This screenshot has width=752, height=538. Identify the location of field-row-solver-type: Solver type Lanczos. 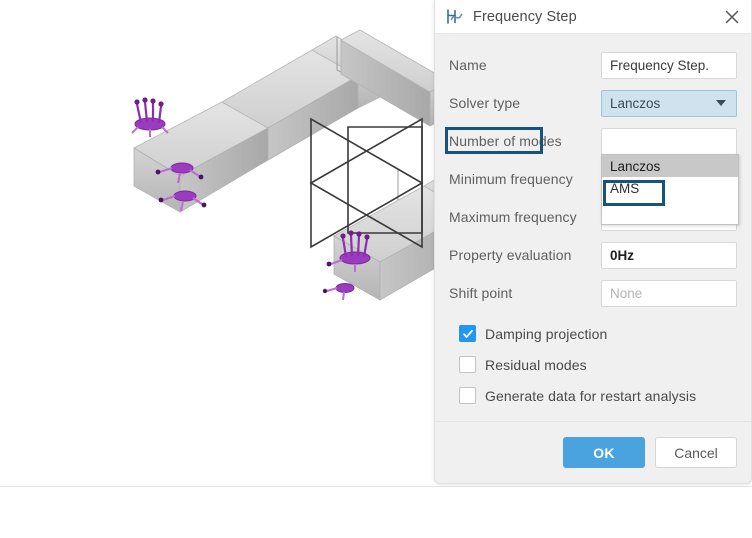
(593, 103).